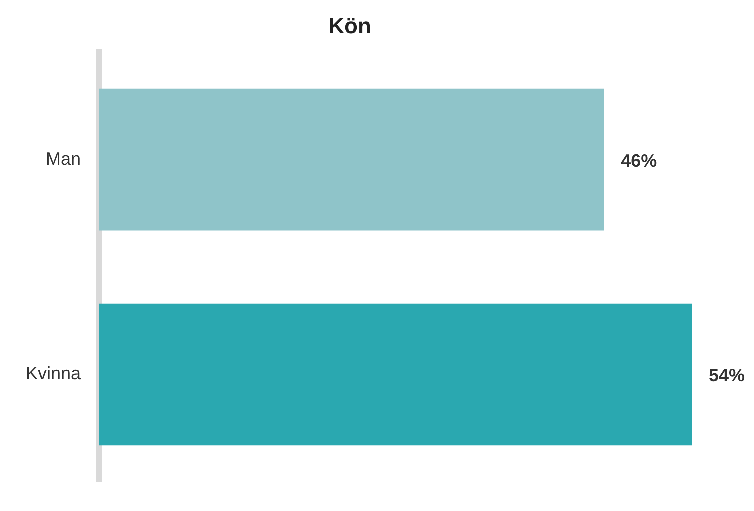 Image resolution: width=754 pixels, height=511 pixels. What do you see at coordinates (727, 376) in the screenshot?
I see `data-label: 54%` at bounding box center [727, 376].